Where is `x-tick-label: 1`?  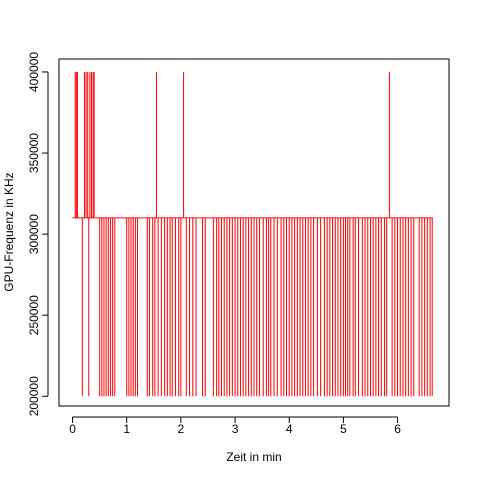
x-tick-label: 1 is located at coordinates (126, 429).